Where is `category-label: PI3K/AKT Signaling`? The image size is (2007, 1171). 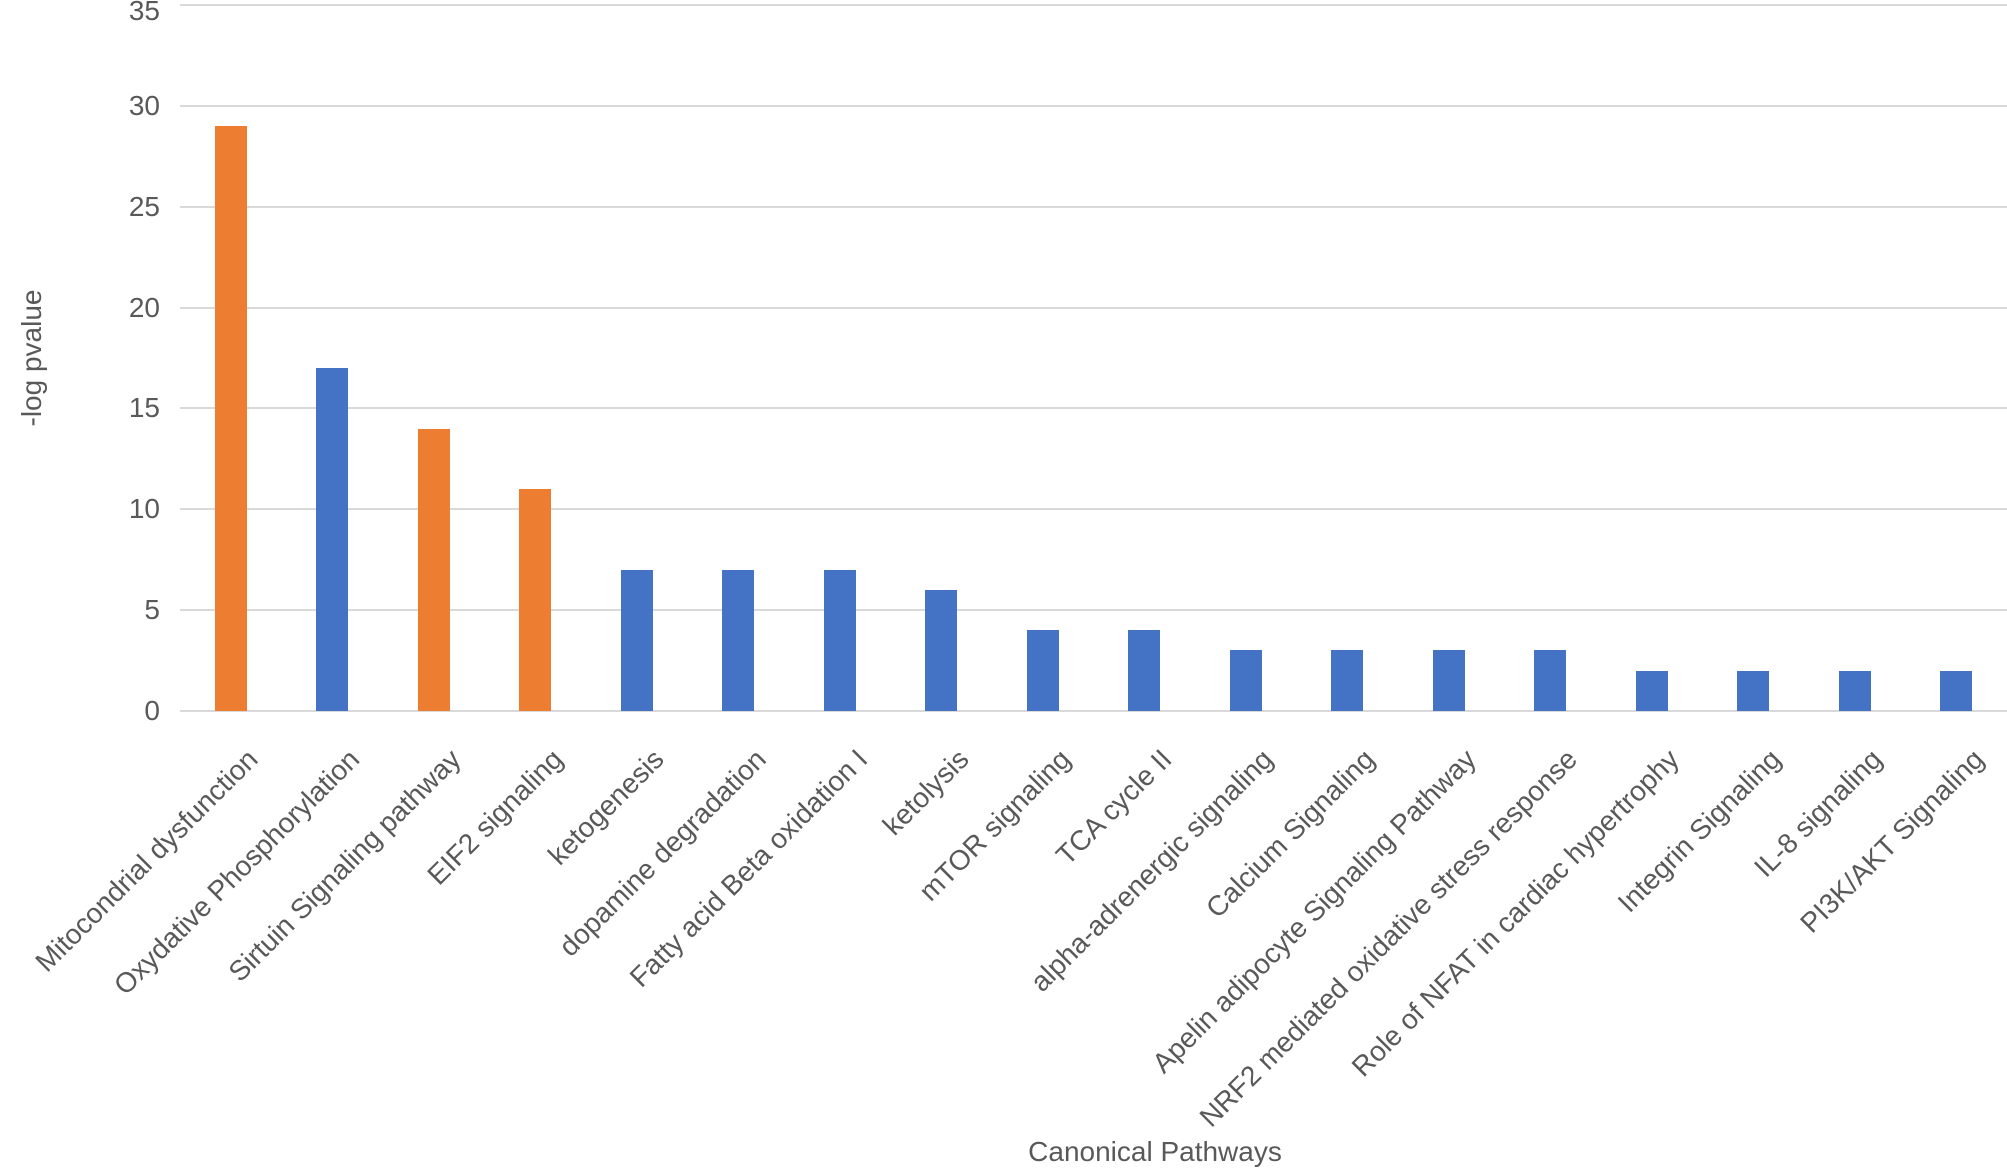 category-label: PI3K/AKT Signaling is located at coordinates (1892, 841).